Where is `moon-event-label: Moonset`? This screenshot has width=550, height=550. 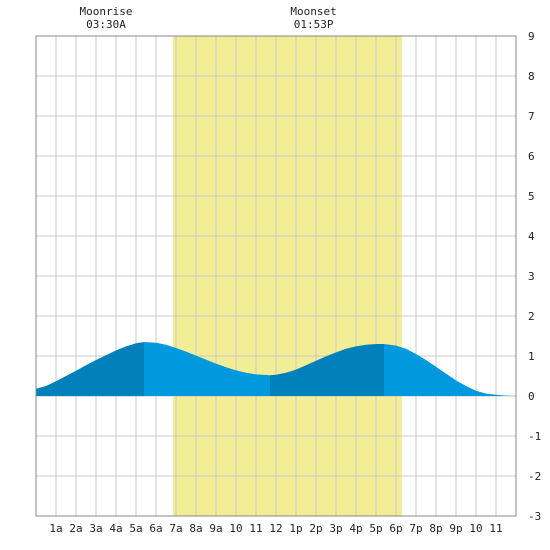 moon-event-label: Moonset is located at coordinates (313, 11).